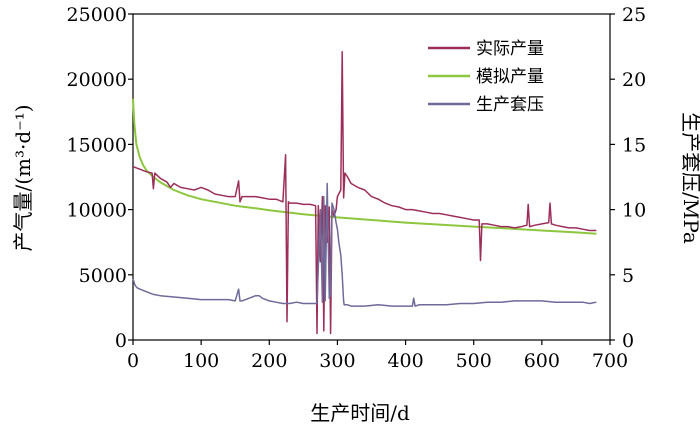 The height and width of the screenshot is (434, 700). I want to click on y-right-tick-label: 20, so click(634, 80).